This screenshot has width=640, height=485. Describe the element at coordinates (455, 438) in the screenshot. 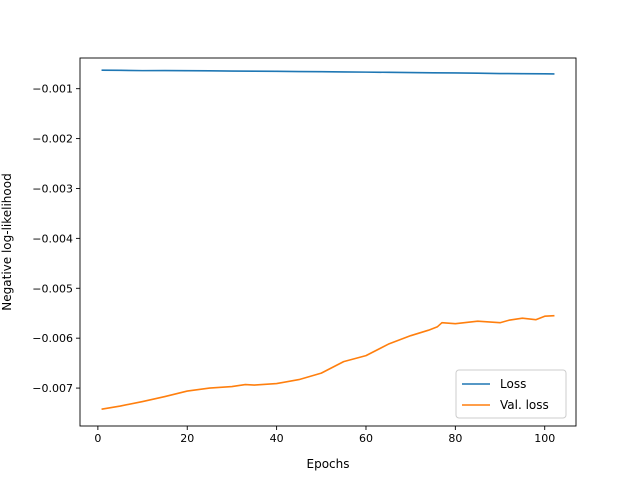

I see `x-tick-label: 80` at that location.